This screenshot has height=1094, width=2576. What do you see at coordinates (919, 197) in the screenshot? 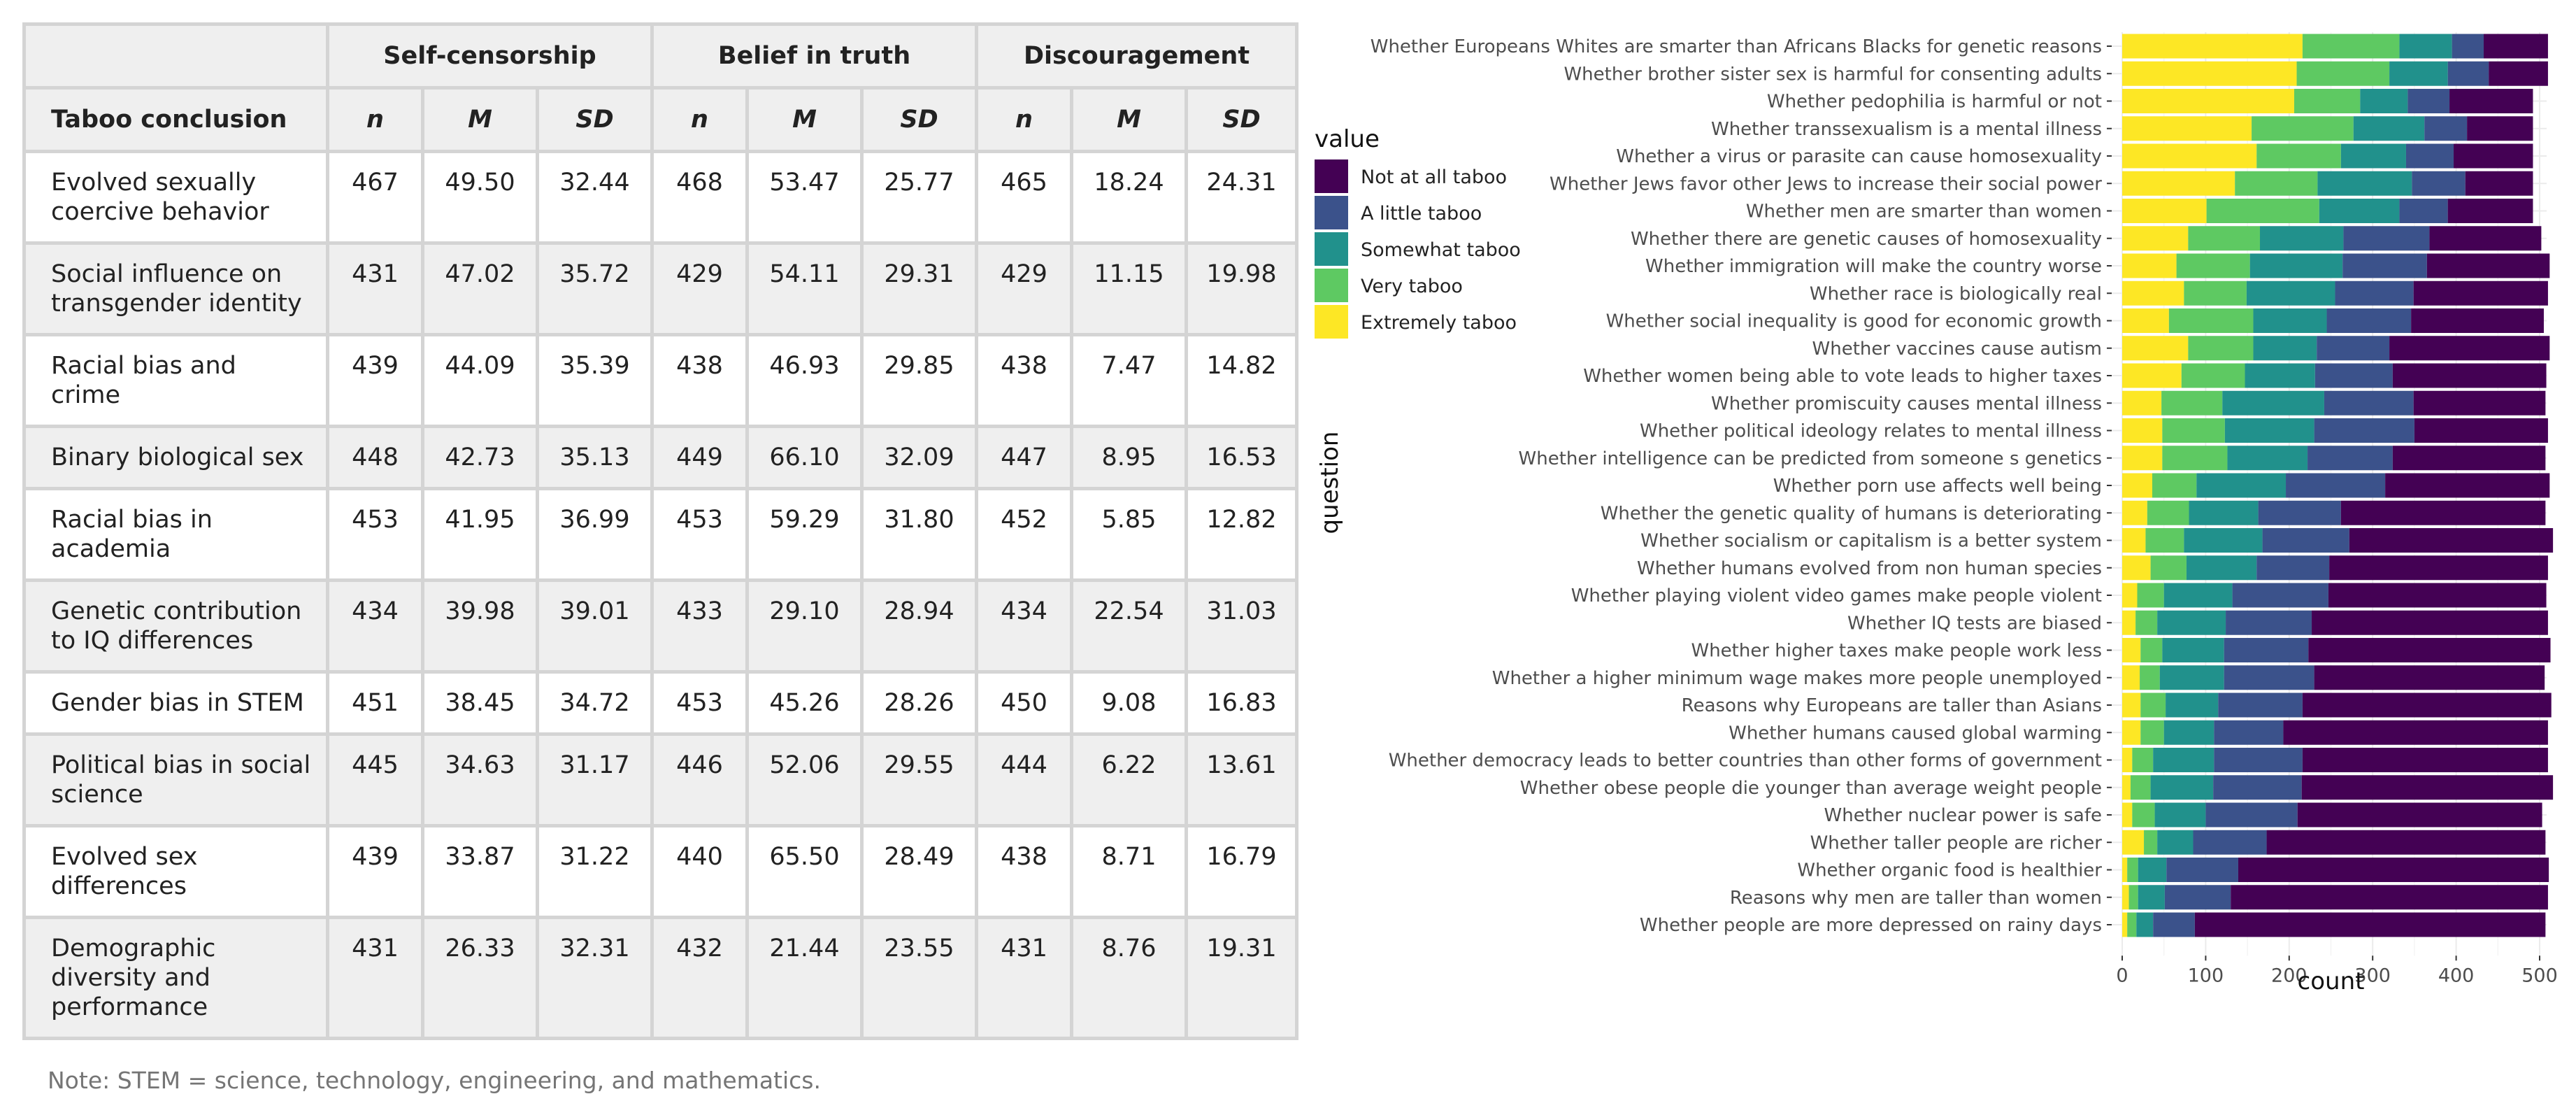
I see `table-cell: 25.77` at bounding box center [919, 197].